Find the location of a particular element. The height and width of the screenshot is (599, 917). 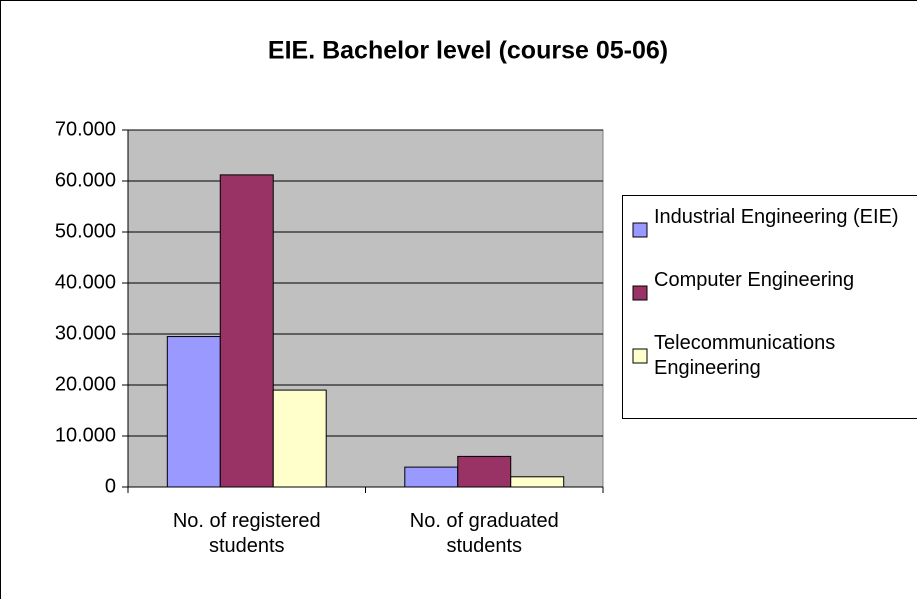

legend-label: Telecommunications Engineering is located at coordinates (745, 355).